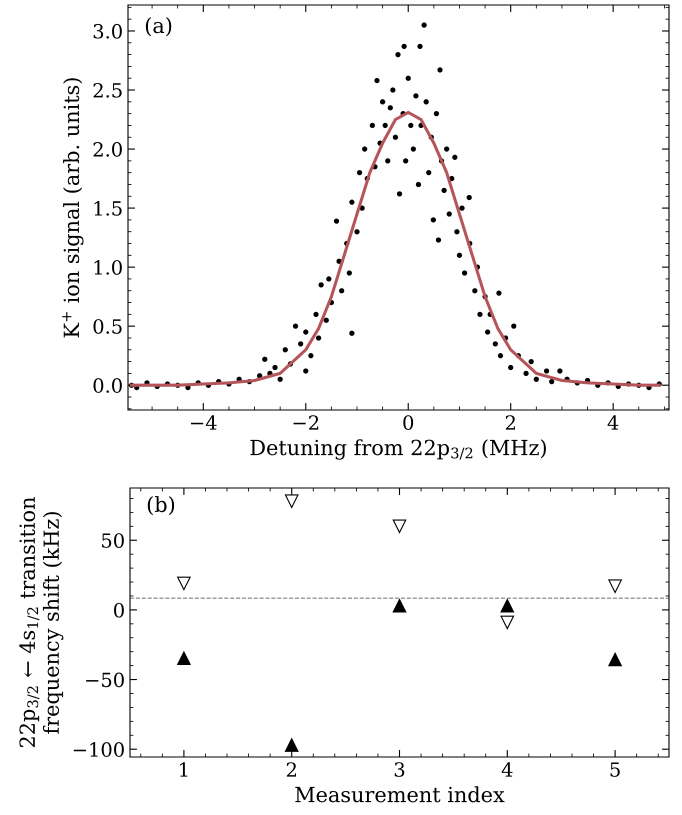 The height and width of the screenshot is (815, 682). Describe the element at coordinates (108, 90) in the screenshot. I see `y-tick-label: 2.5` at that location.